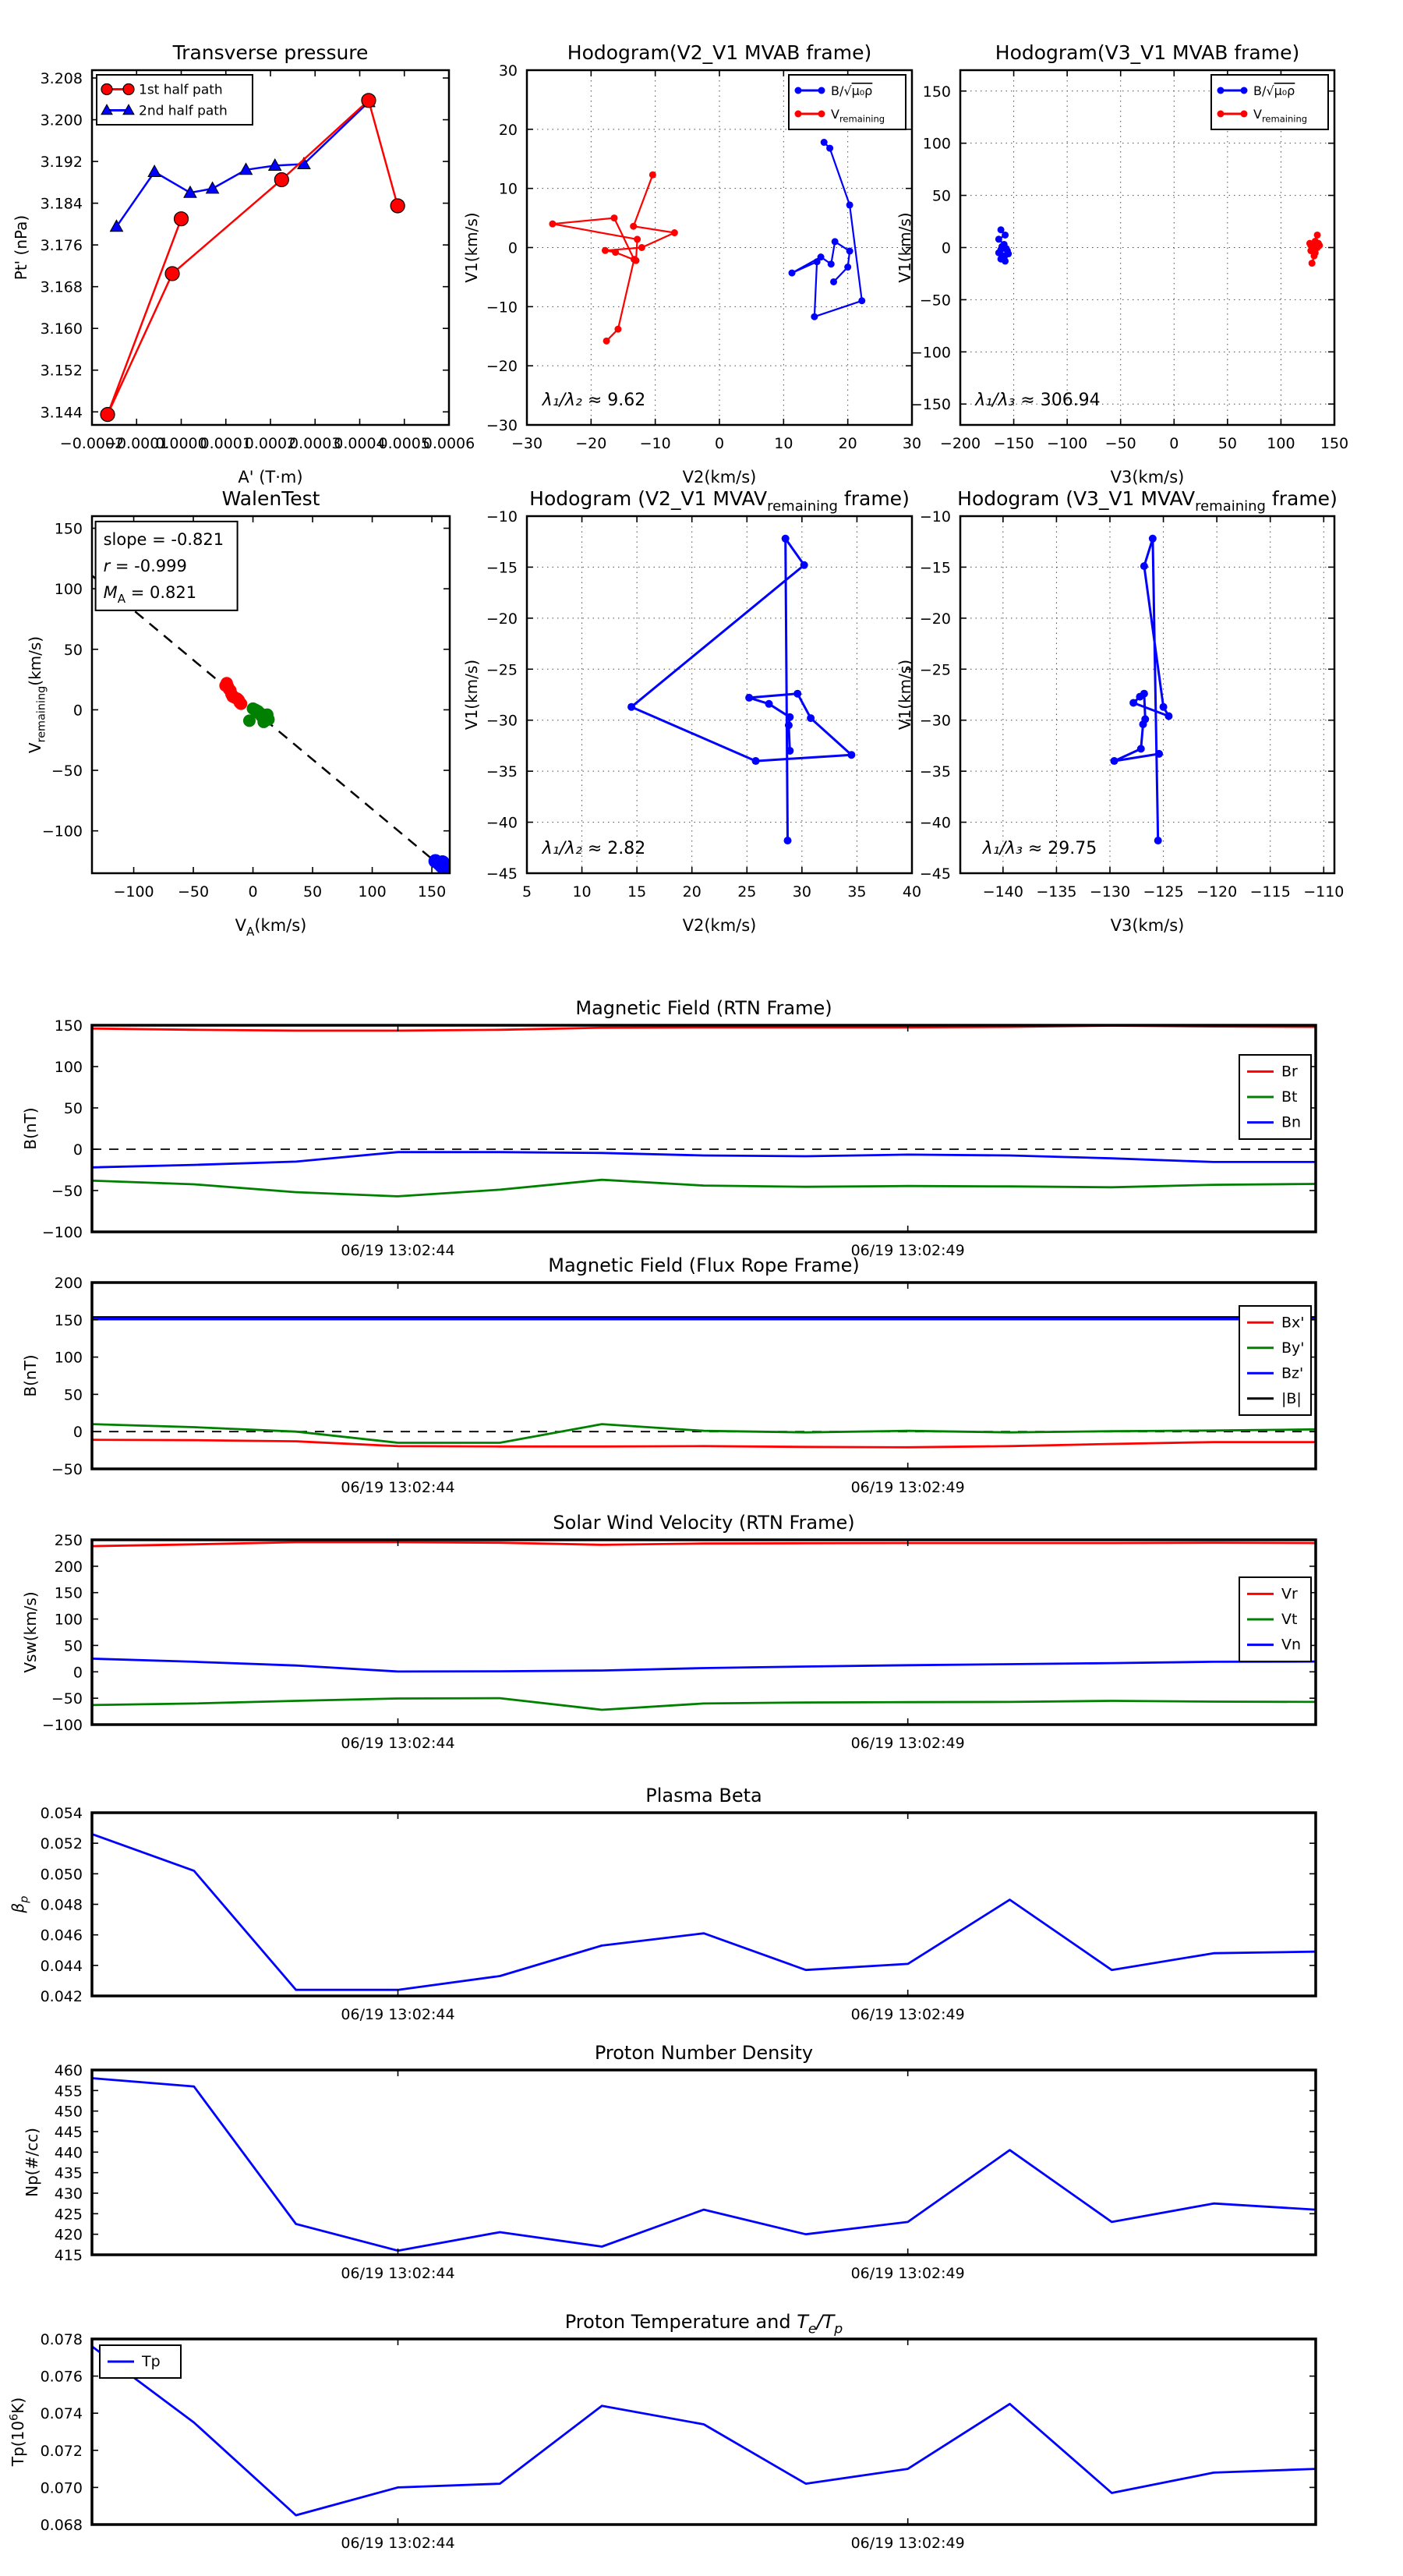  What do you see at coordinates (271, 927) in the screenshot?
I see `x-axis-label: VA(km/s)` at bounding box center [271, 927].